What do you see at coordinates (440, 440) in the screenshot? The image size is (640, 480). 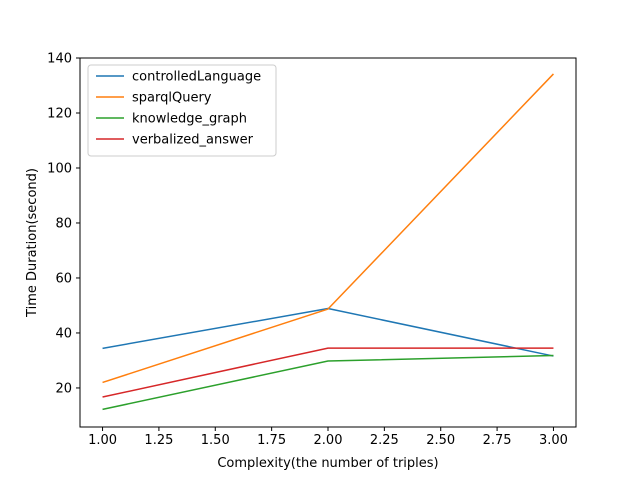 I see `x-tick-label: 2.50` at bounding box center [440, 440].